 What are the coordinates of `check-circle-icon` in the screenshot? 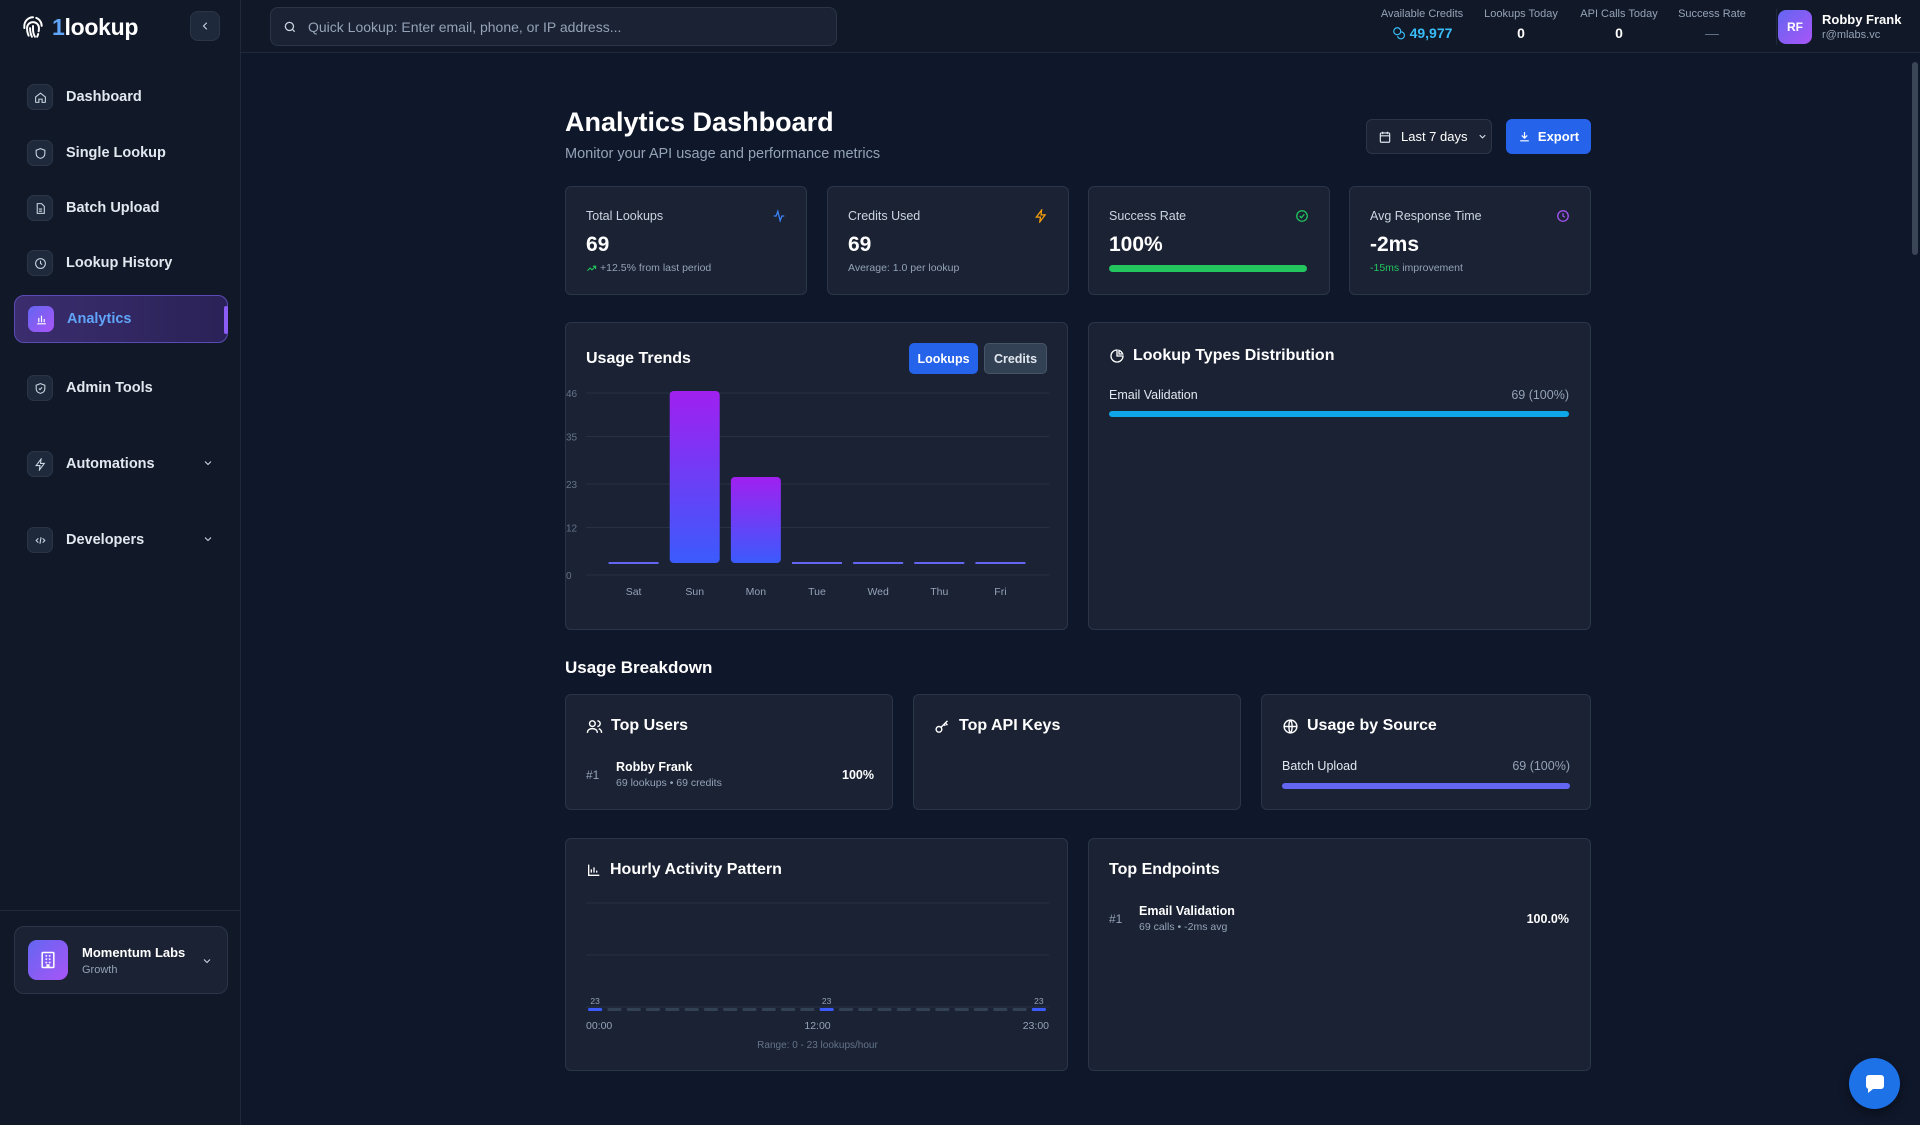 It's located at (1302, 216).